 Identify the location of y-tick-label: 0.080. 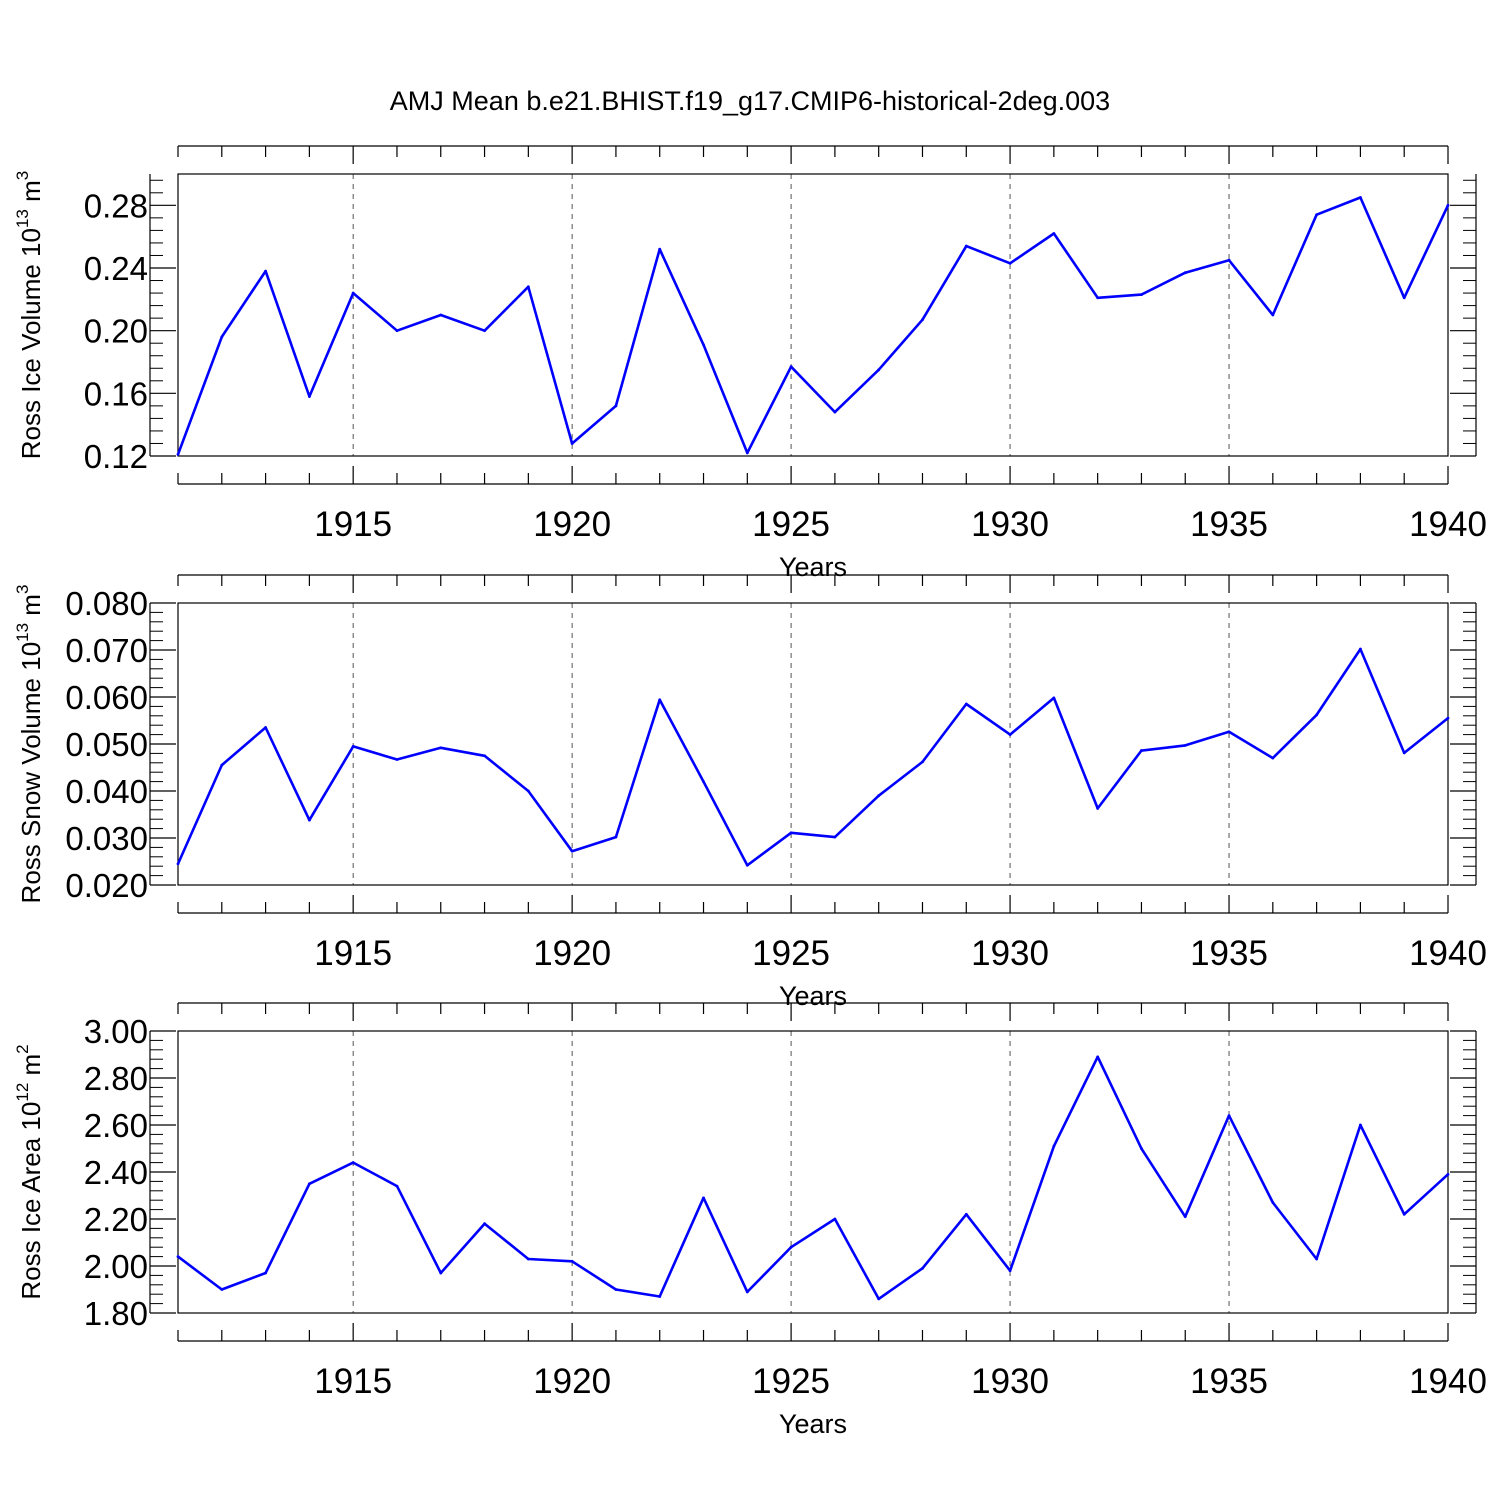
(106, 603).